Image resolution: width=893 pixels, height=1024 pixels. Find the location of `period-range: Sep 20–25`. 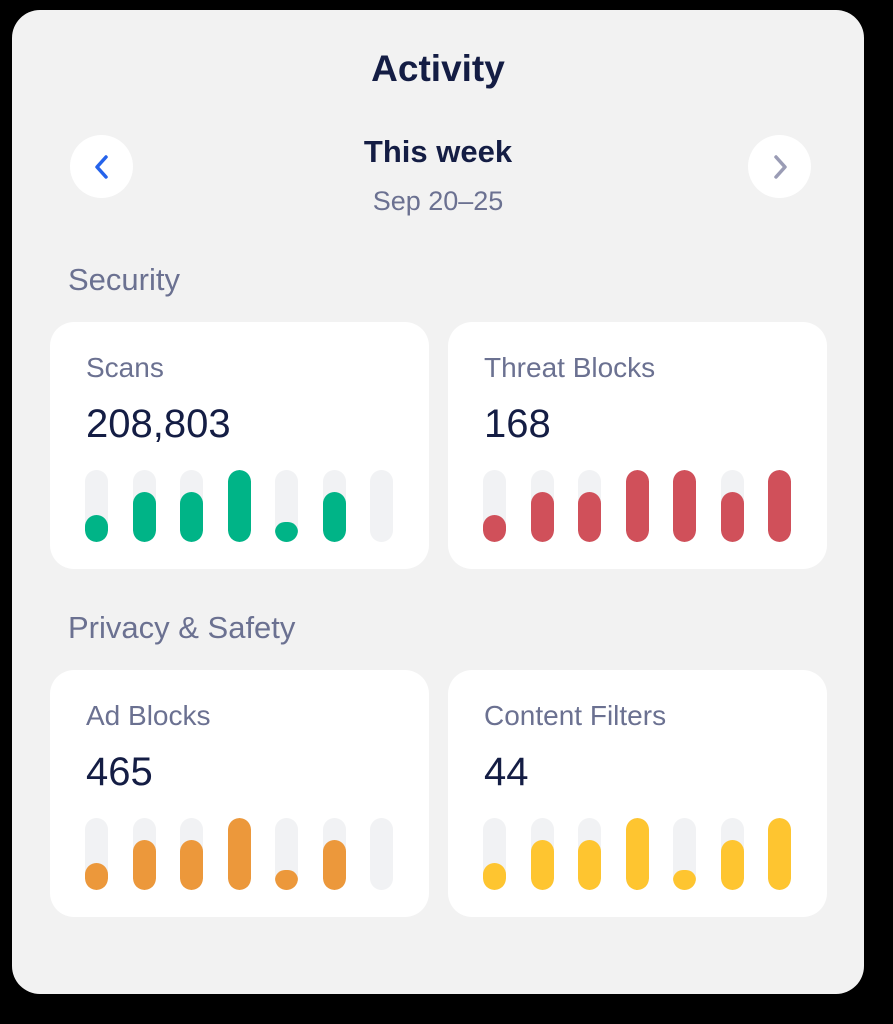

period-range: Sep 20–25 is located at coordinates (438, 201).